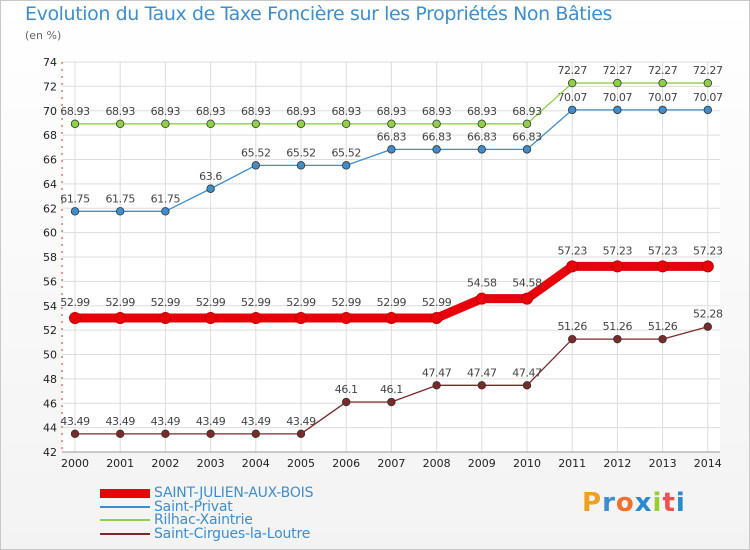 This screenshot has width=750, height=550. What do you see at coordinates (165, 463) in the screenshot?
I see `x-tick-label: 2002` at bounding box center [165, 463].